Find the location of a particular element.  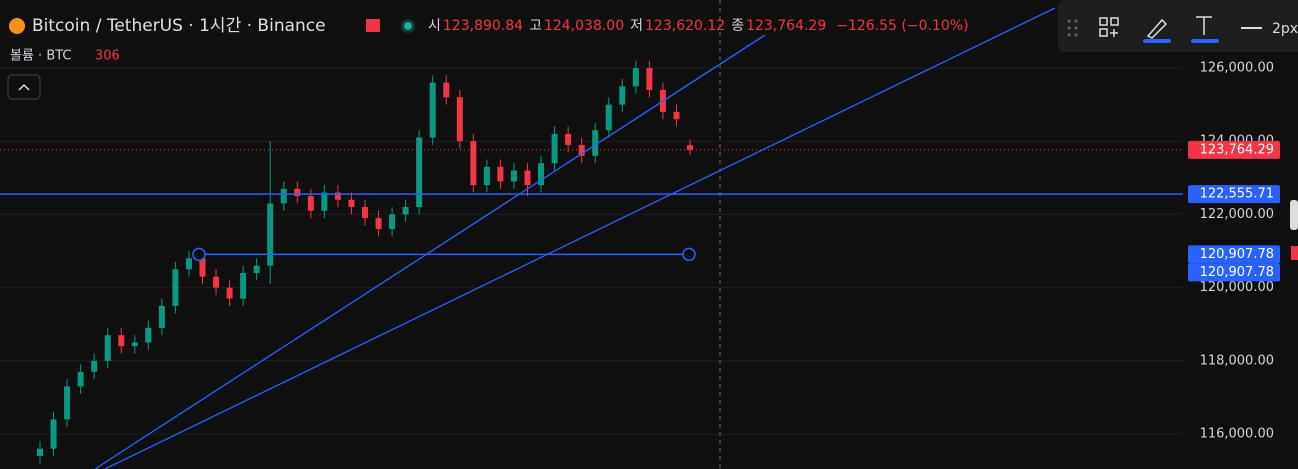

ohlc-value: 123,890.84 is located at coordinates (483, 26).